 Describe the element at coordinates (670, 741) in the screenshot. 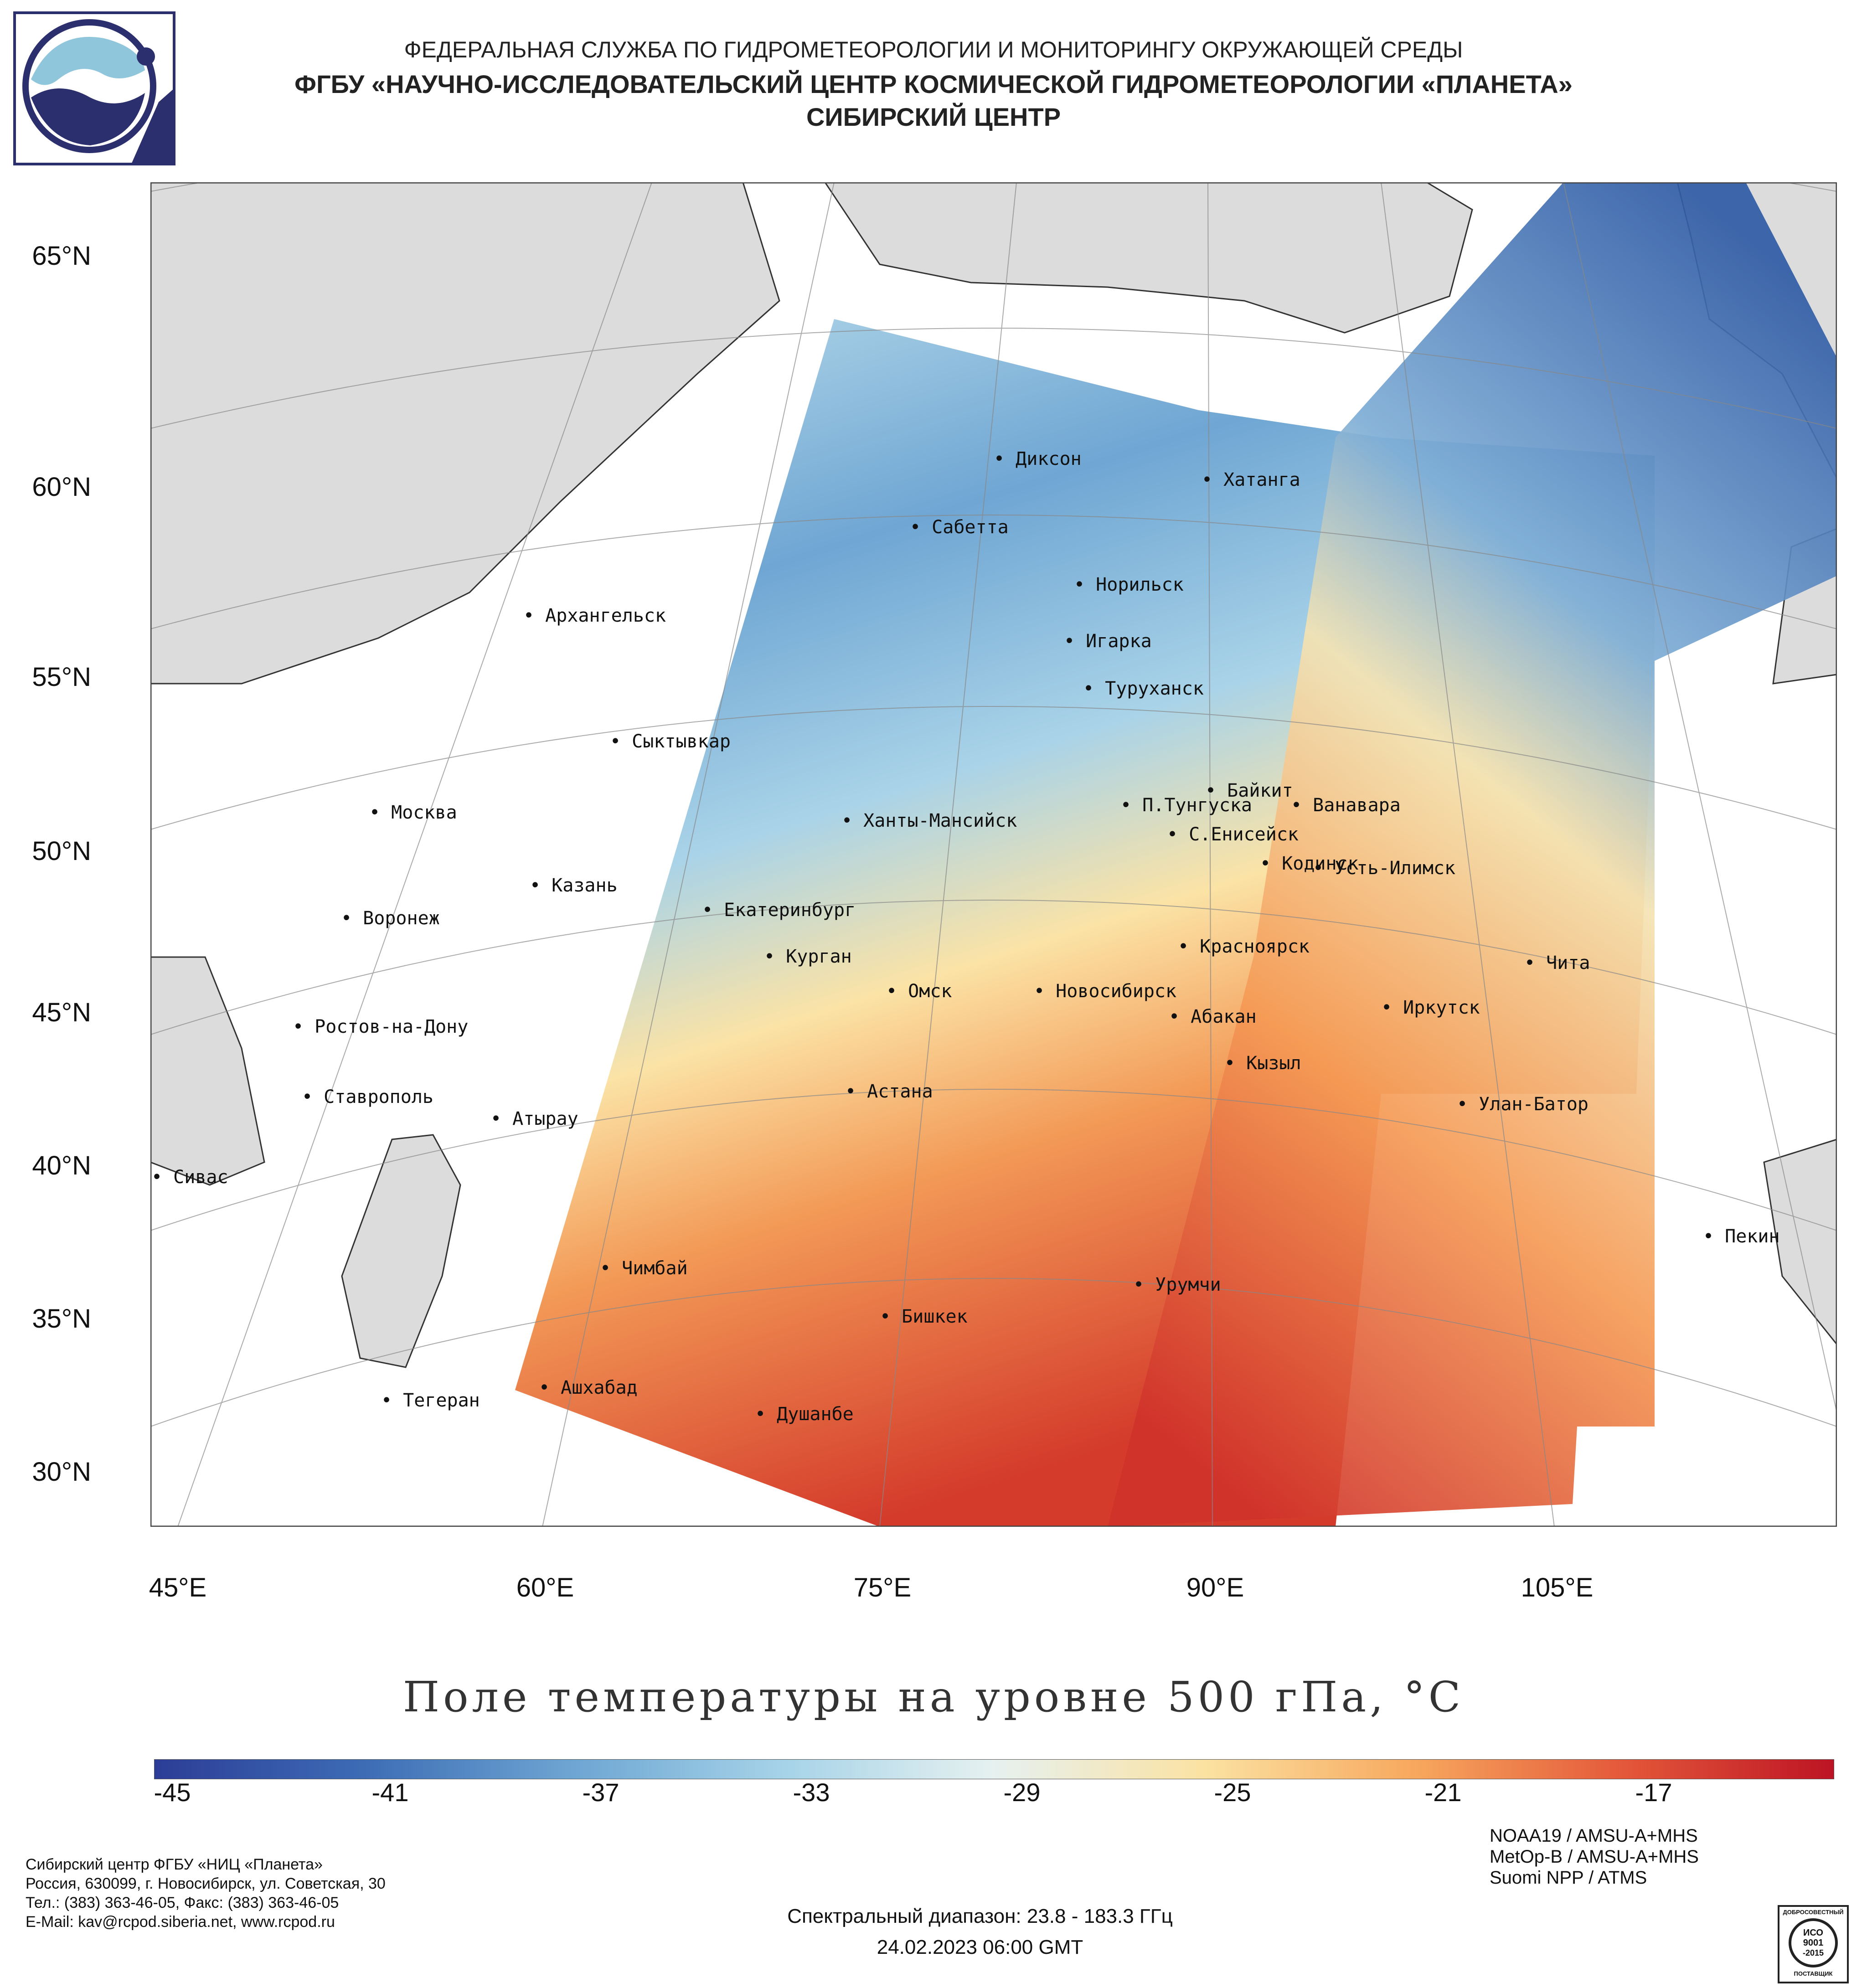

I see `city-label: • Сыктывкар` at that location.